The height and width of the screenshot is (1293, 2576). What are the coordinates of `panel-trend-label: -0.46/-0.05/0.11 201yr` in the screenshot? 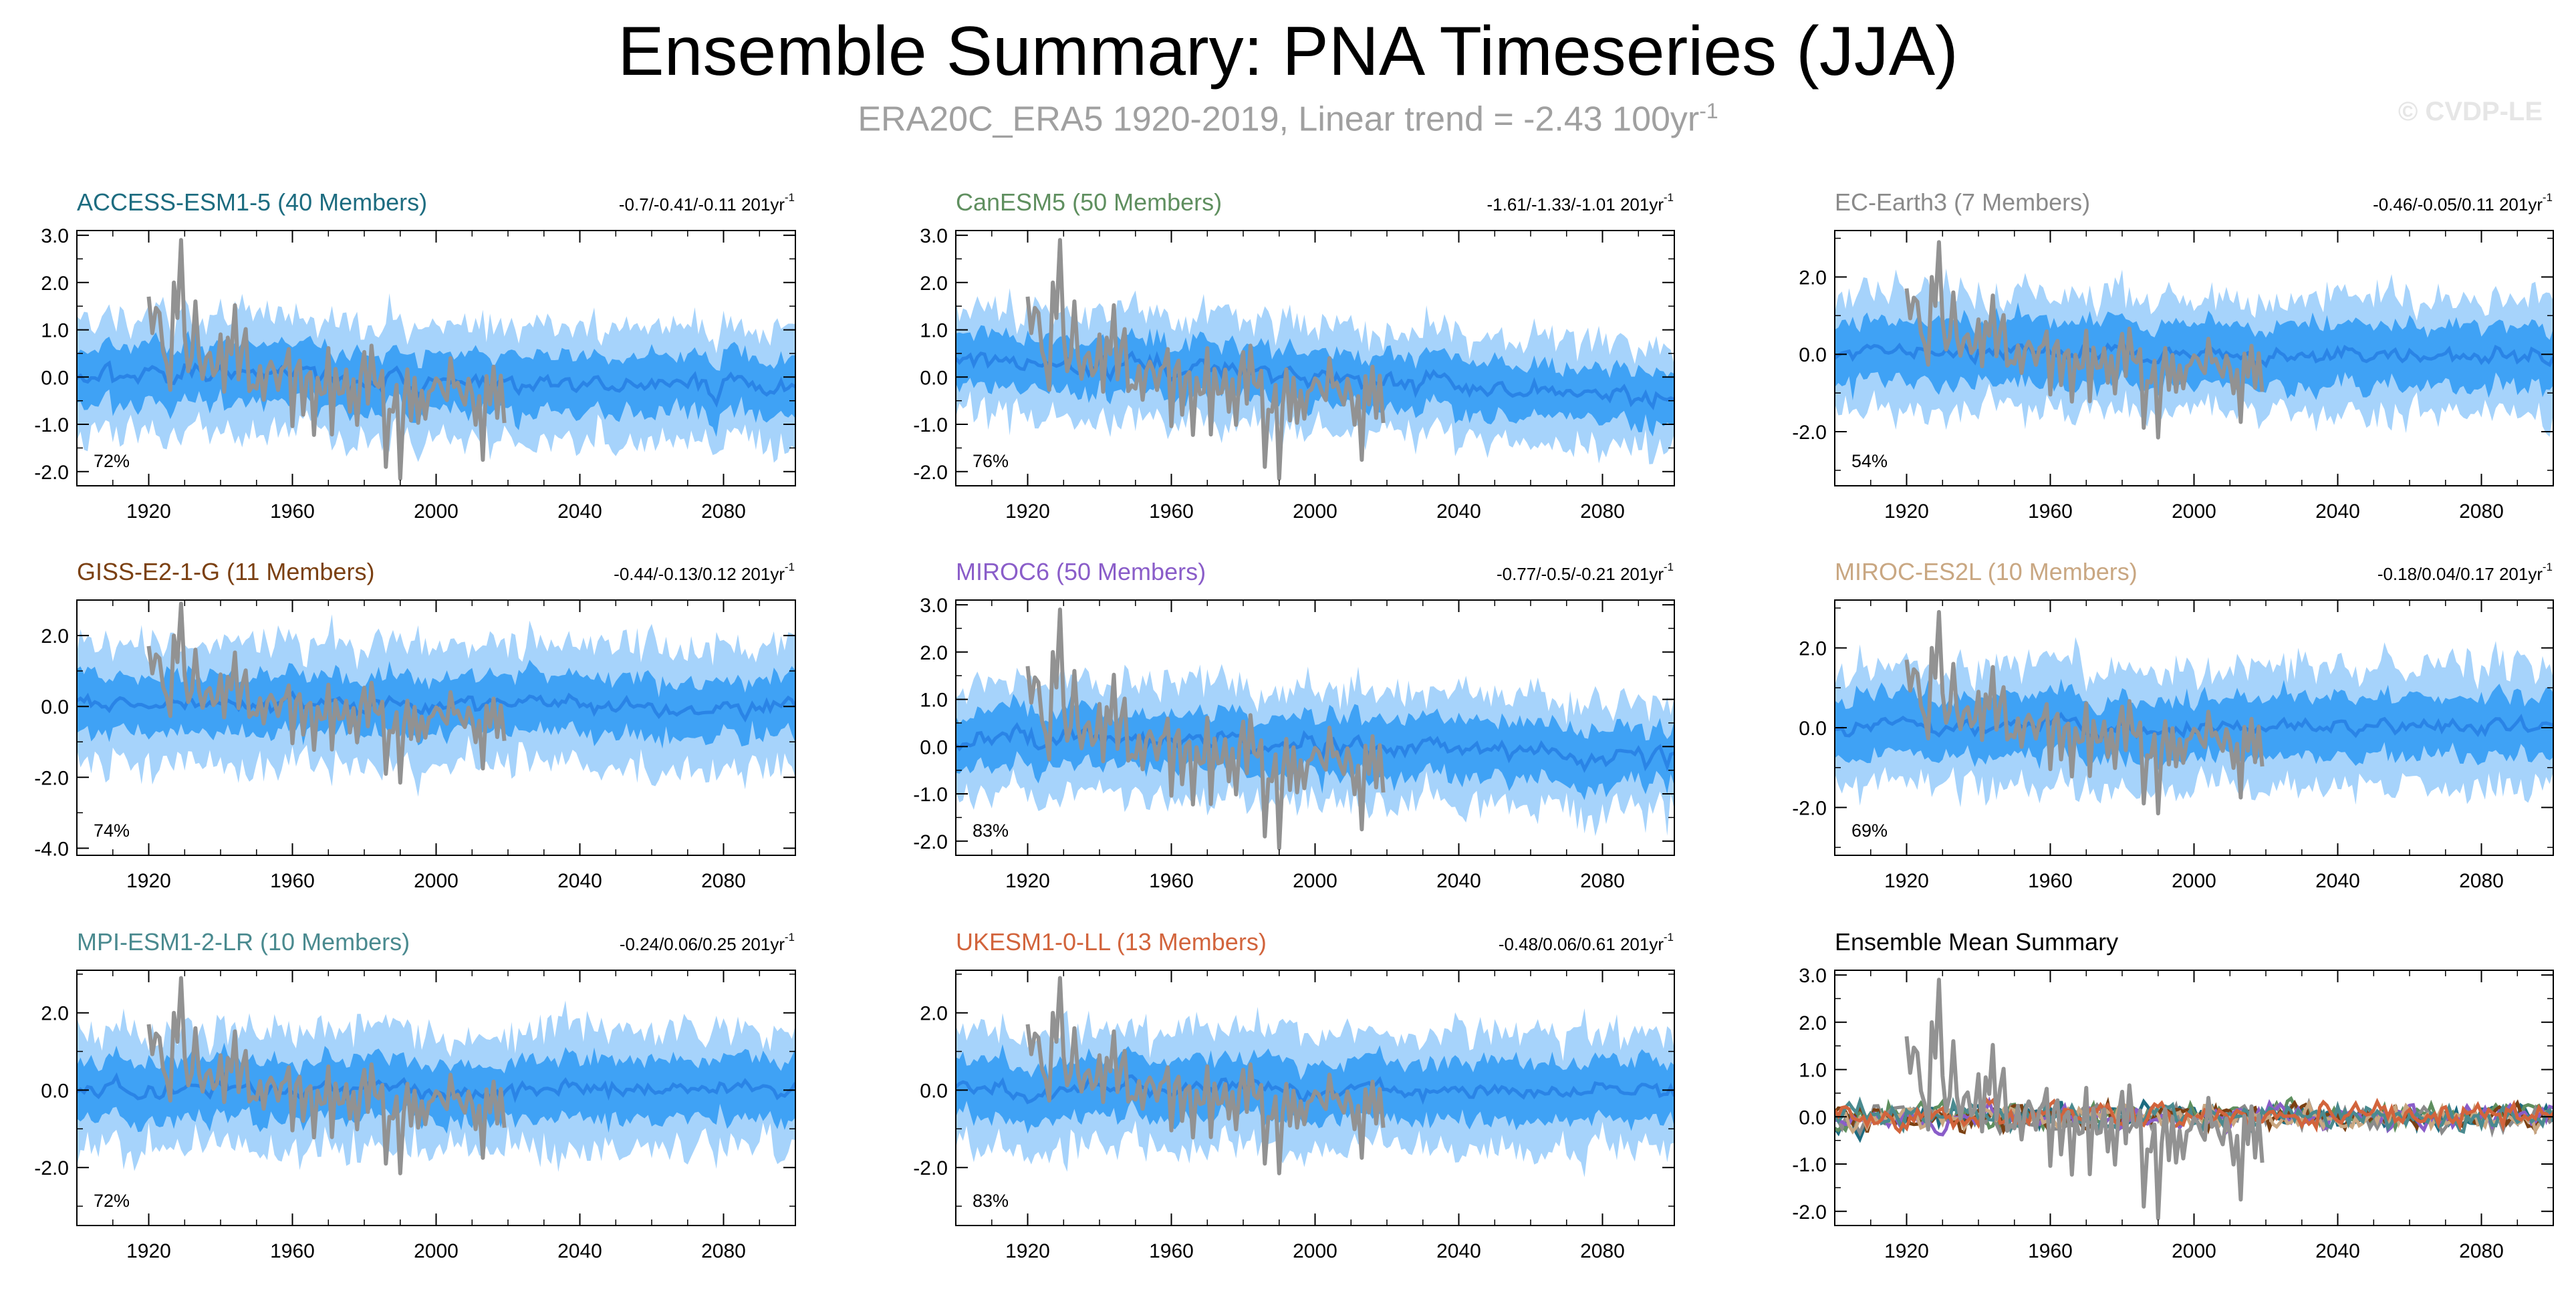 It's located at (2458, 204).